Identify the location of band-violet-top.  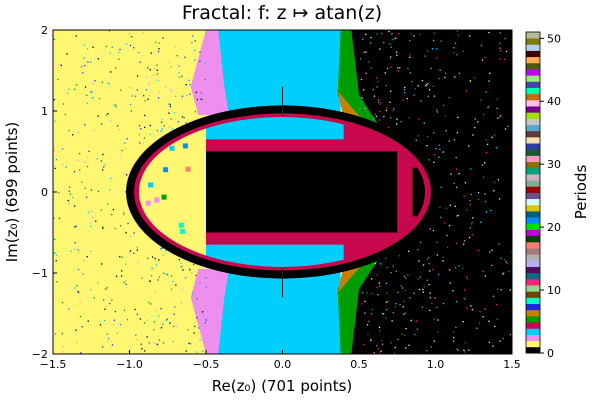
(209, 73).